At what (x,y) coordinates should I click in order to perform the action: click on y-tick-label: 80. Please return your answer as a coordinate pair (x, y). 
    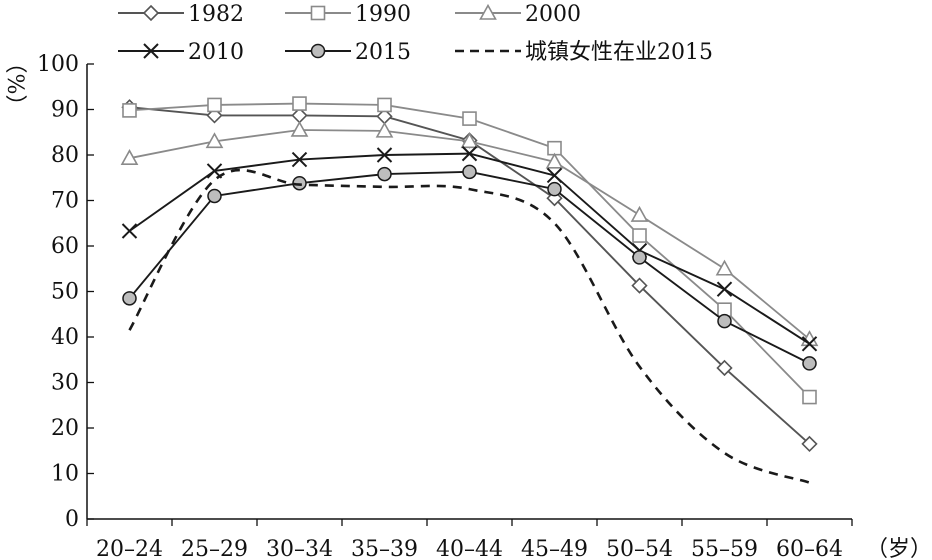
    Looking at the image, I should click on (65, 155).